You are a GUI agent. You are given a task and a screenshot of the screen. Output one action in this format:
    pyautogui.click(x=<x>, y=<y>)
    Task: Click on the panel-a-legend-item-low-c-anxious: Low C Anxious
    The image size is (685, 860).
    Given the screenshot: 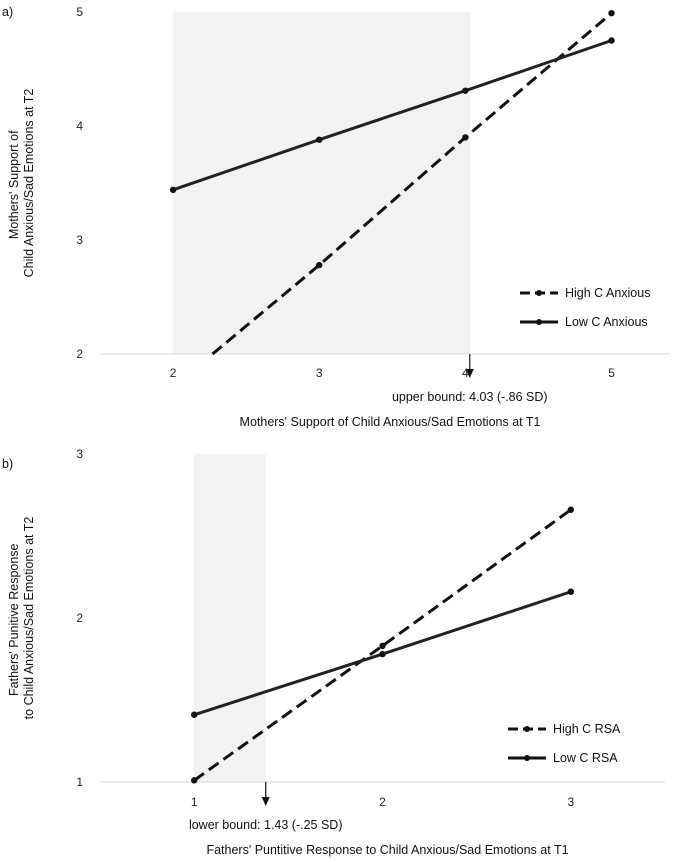 What is the action you would take?
    pyautogui.click(x=584, y=322)
    